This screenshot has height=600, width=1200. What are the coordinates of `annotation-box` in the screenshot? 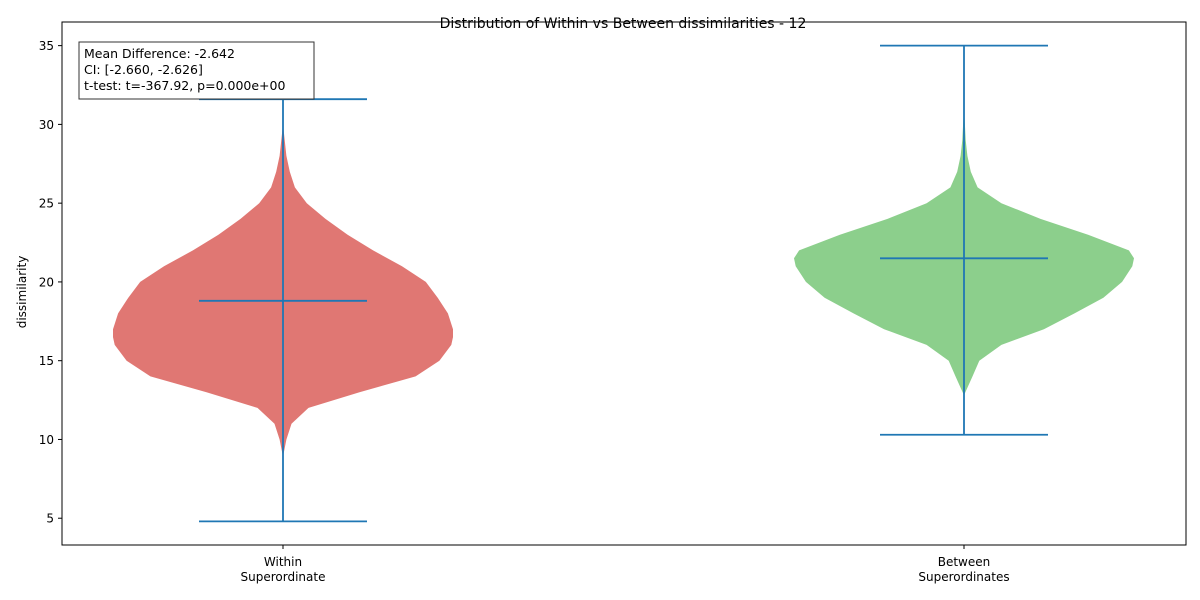 It's located at (196, 70).